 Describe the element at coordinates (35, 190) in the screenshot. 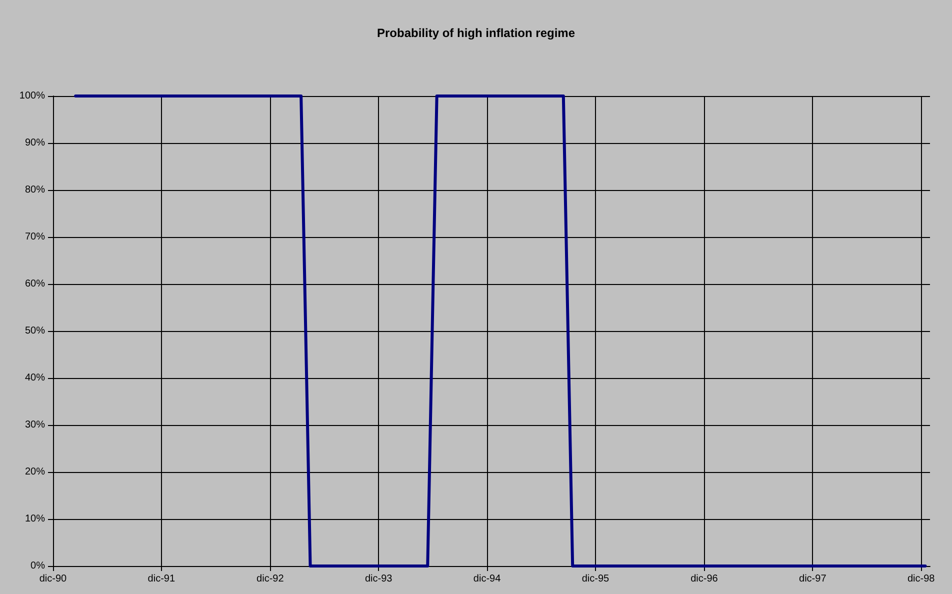

I see `y-tick-label: 80%` at that location.